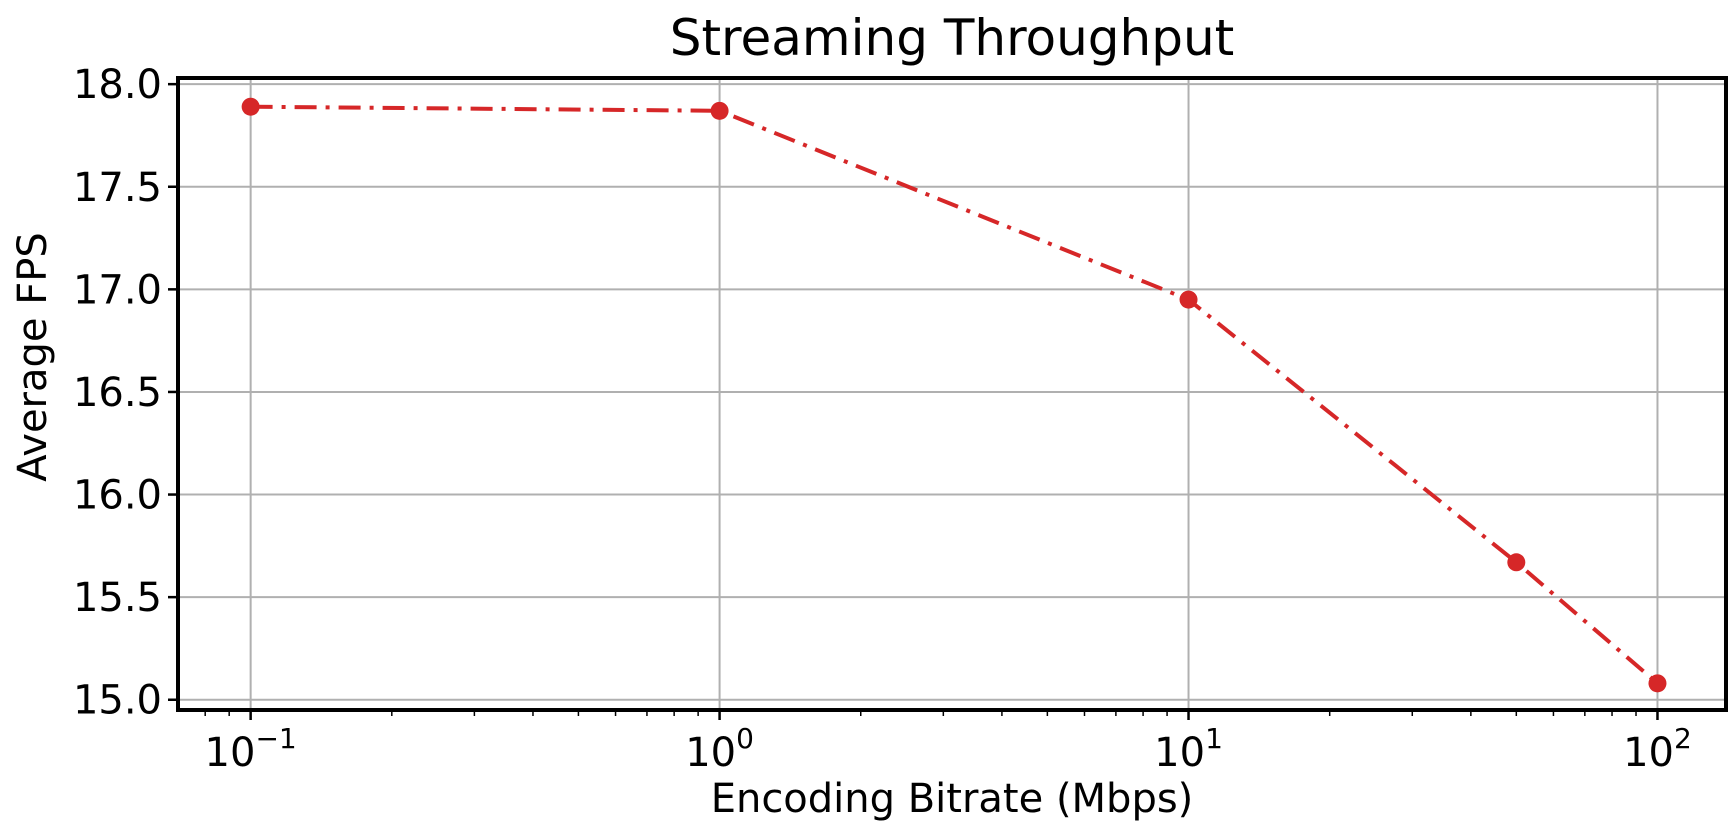 This screenshot has width=1735, height=835. I want to click on x-axis-ticks: 10⁻¹ 10⁰ 10¹ 10², so click(948, 743).